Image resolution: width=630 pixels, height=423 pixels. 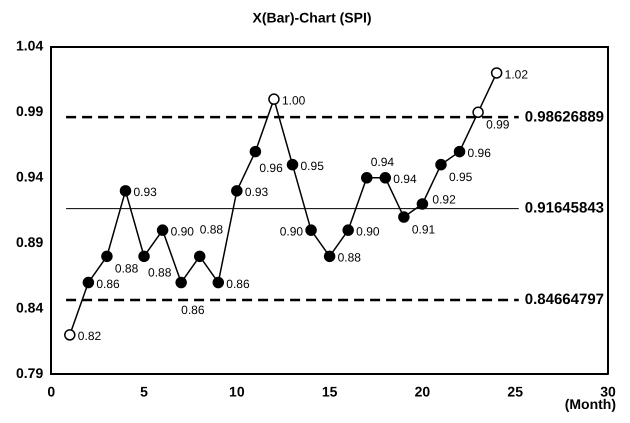 I want to click on x-tick-label: 25, so click(x=515, y=391).